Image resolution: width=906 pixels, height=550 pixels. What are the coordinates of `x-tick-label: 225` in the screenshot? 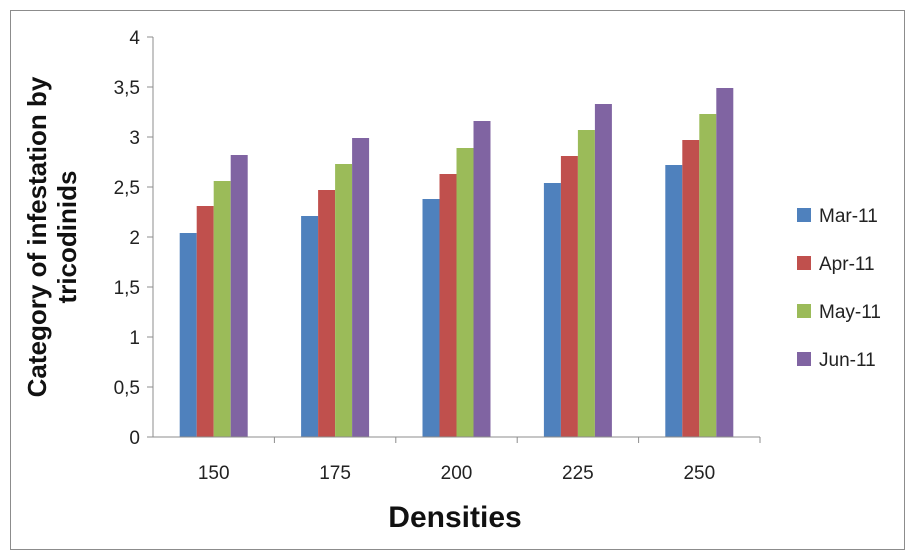 It's located at (578, 473).